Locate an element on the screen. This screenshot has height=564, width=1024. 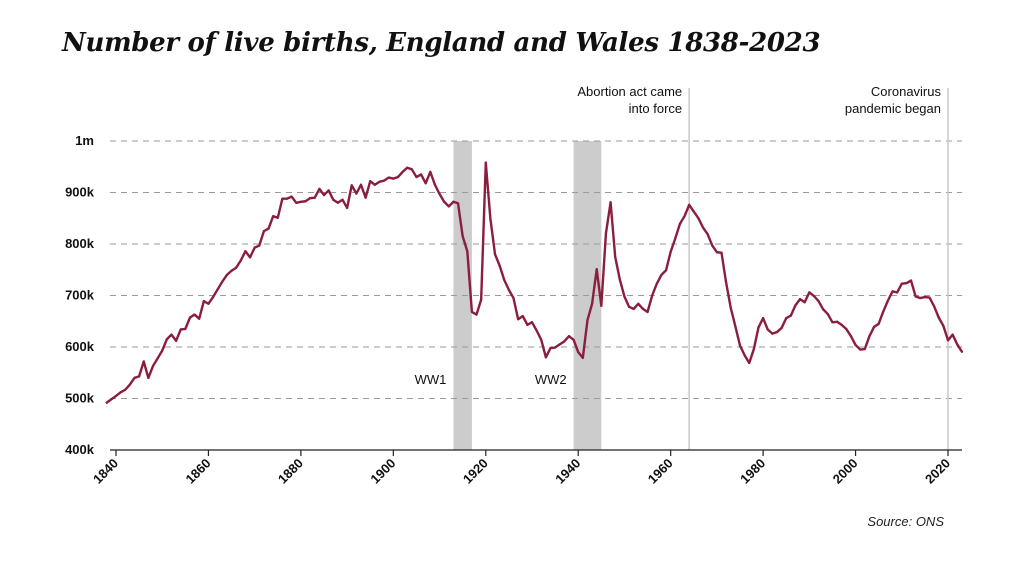
data-point-1986 is located at coordinates (790, 315).